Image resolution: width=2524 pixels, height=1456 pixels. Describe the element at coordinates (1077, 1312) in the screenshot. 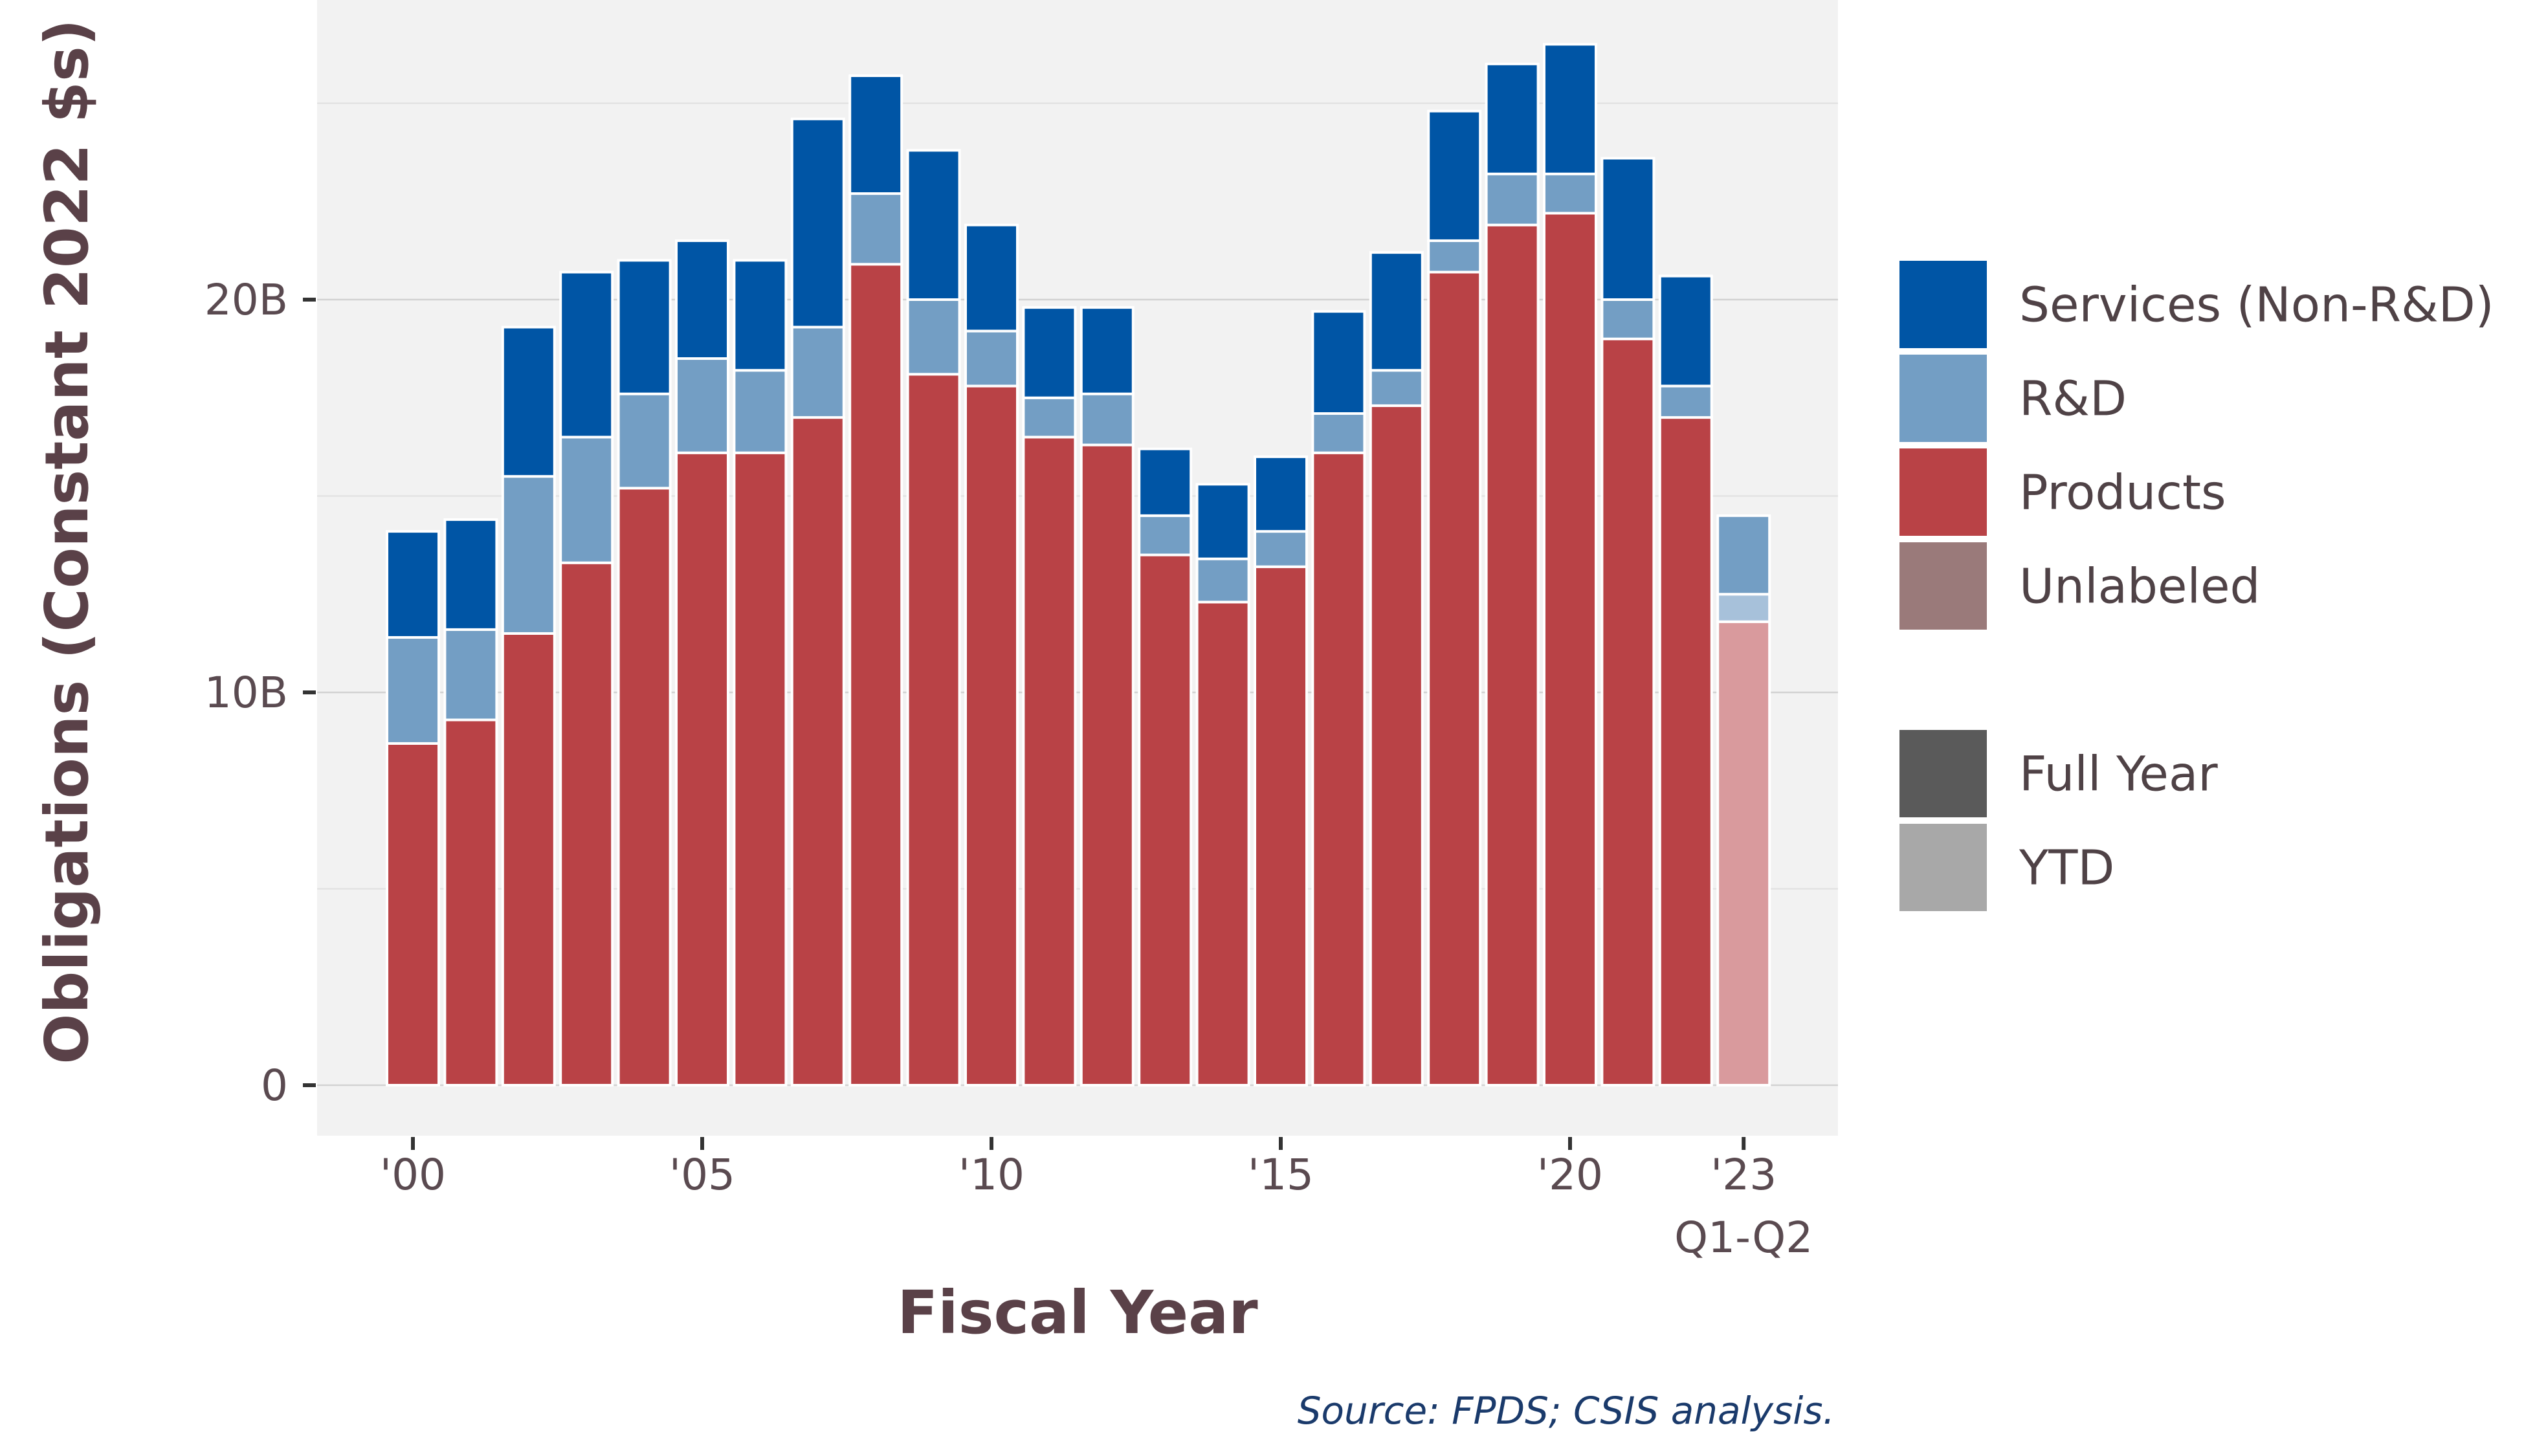

I see `x-axis-title: Fiscal Year` at that location.